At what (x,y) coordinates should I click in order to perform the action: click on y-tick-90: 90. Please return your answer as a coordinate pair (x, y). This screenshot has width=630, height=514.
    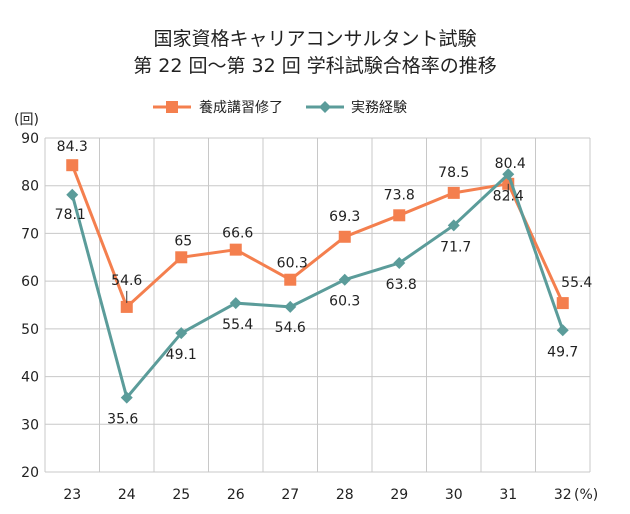
    Looking at the image, I should click on (30, 139).